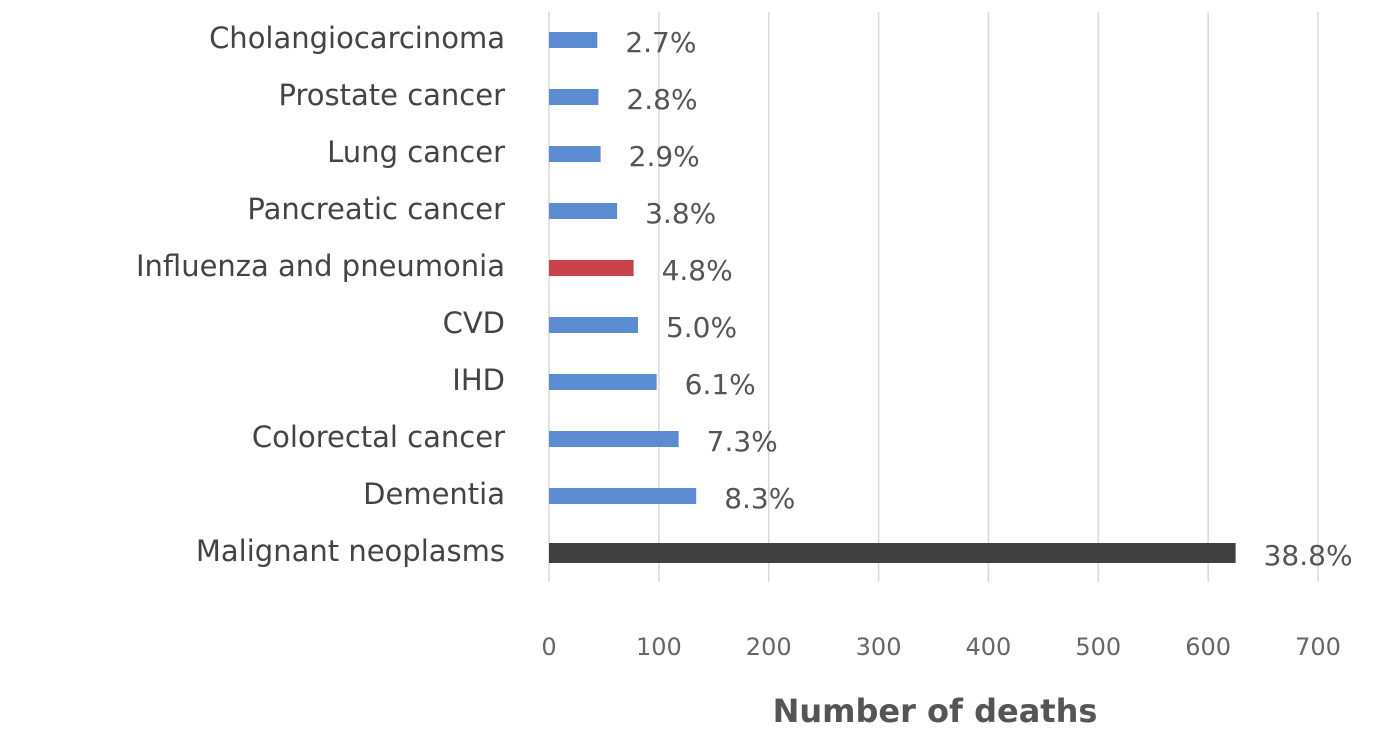 The image size is (1378, 737). Describe the element at coordinates (660, 42) in the screenshot. I see `data-label: 2.7%` at that location.